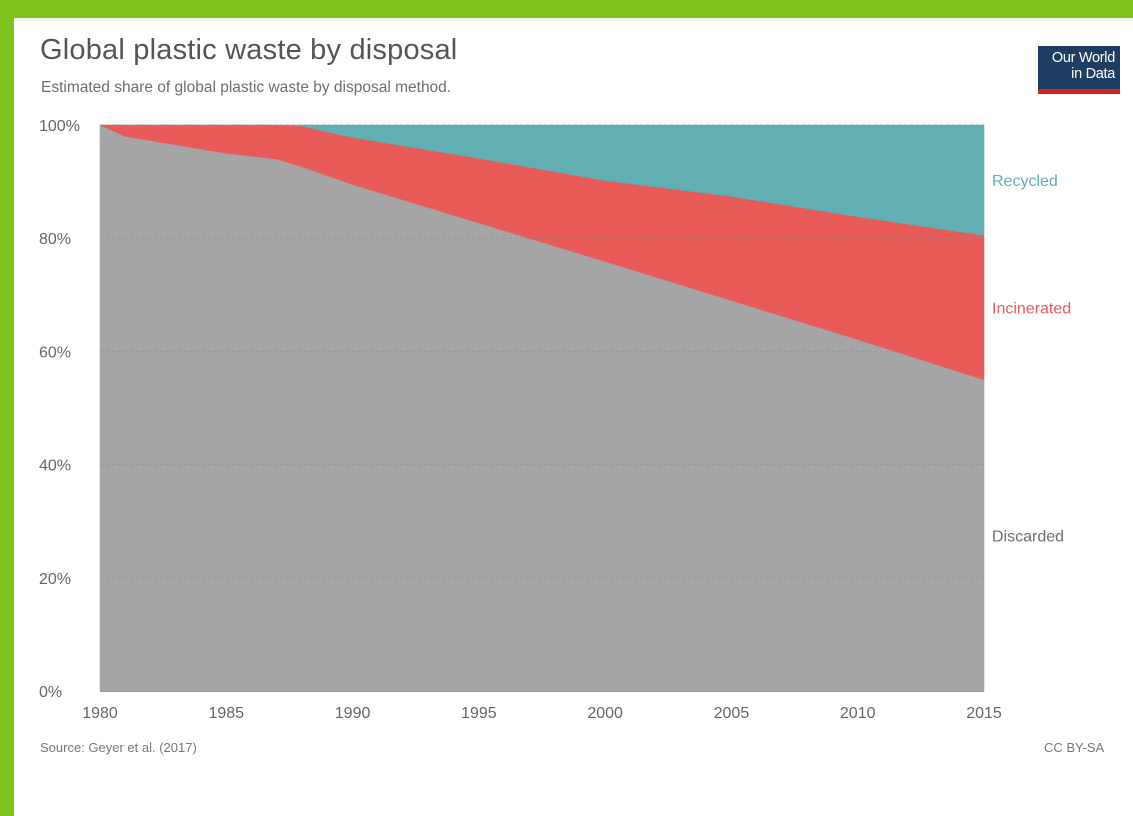  Describe the element at coordinates (1031, 309) in the screenshot. I see `legend-label-incinerated: Incinerated` at that location.